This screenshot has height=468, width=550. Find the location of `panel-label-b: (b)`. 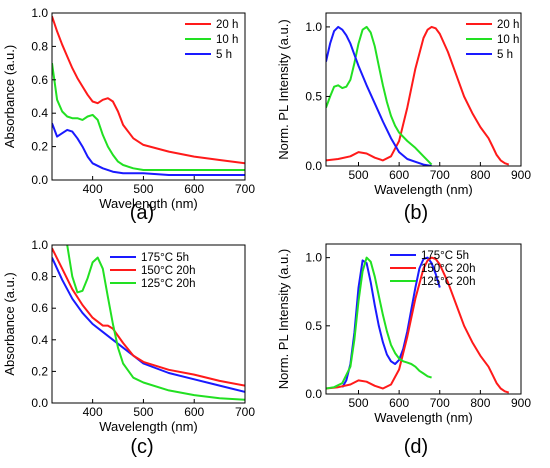

panel-label-b: (b) is located at coordinates (416, 213).